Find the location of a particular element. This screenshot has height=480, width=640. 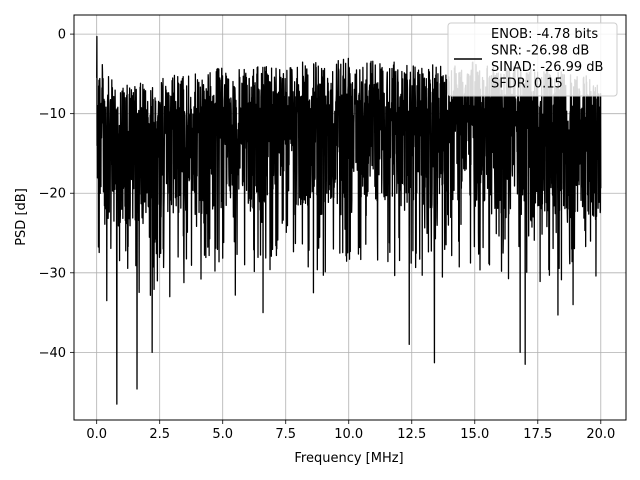

legend-entry: SFDR: 0.15 is located at coordinates (527, 84).